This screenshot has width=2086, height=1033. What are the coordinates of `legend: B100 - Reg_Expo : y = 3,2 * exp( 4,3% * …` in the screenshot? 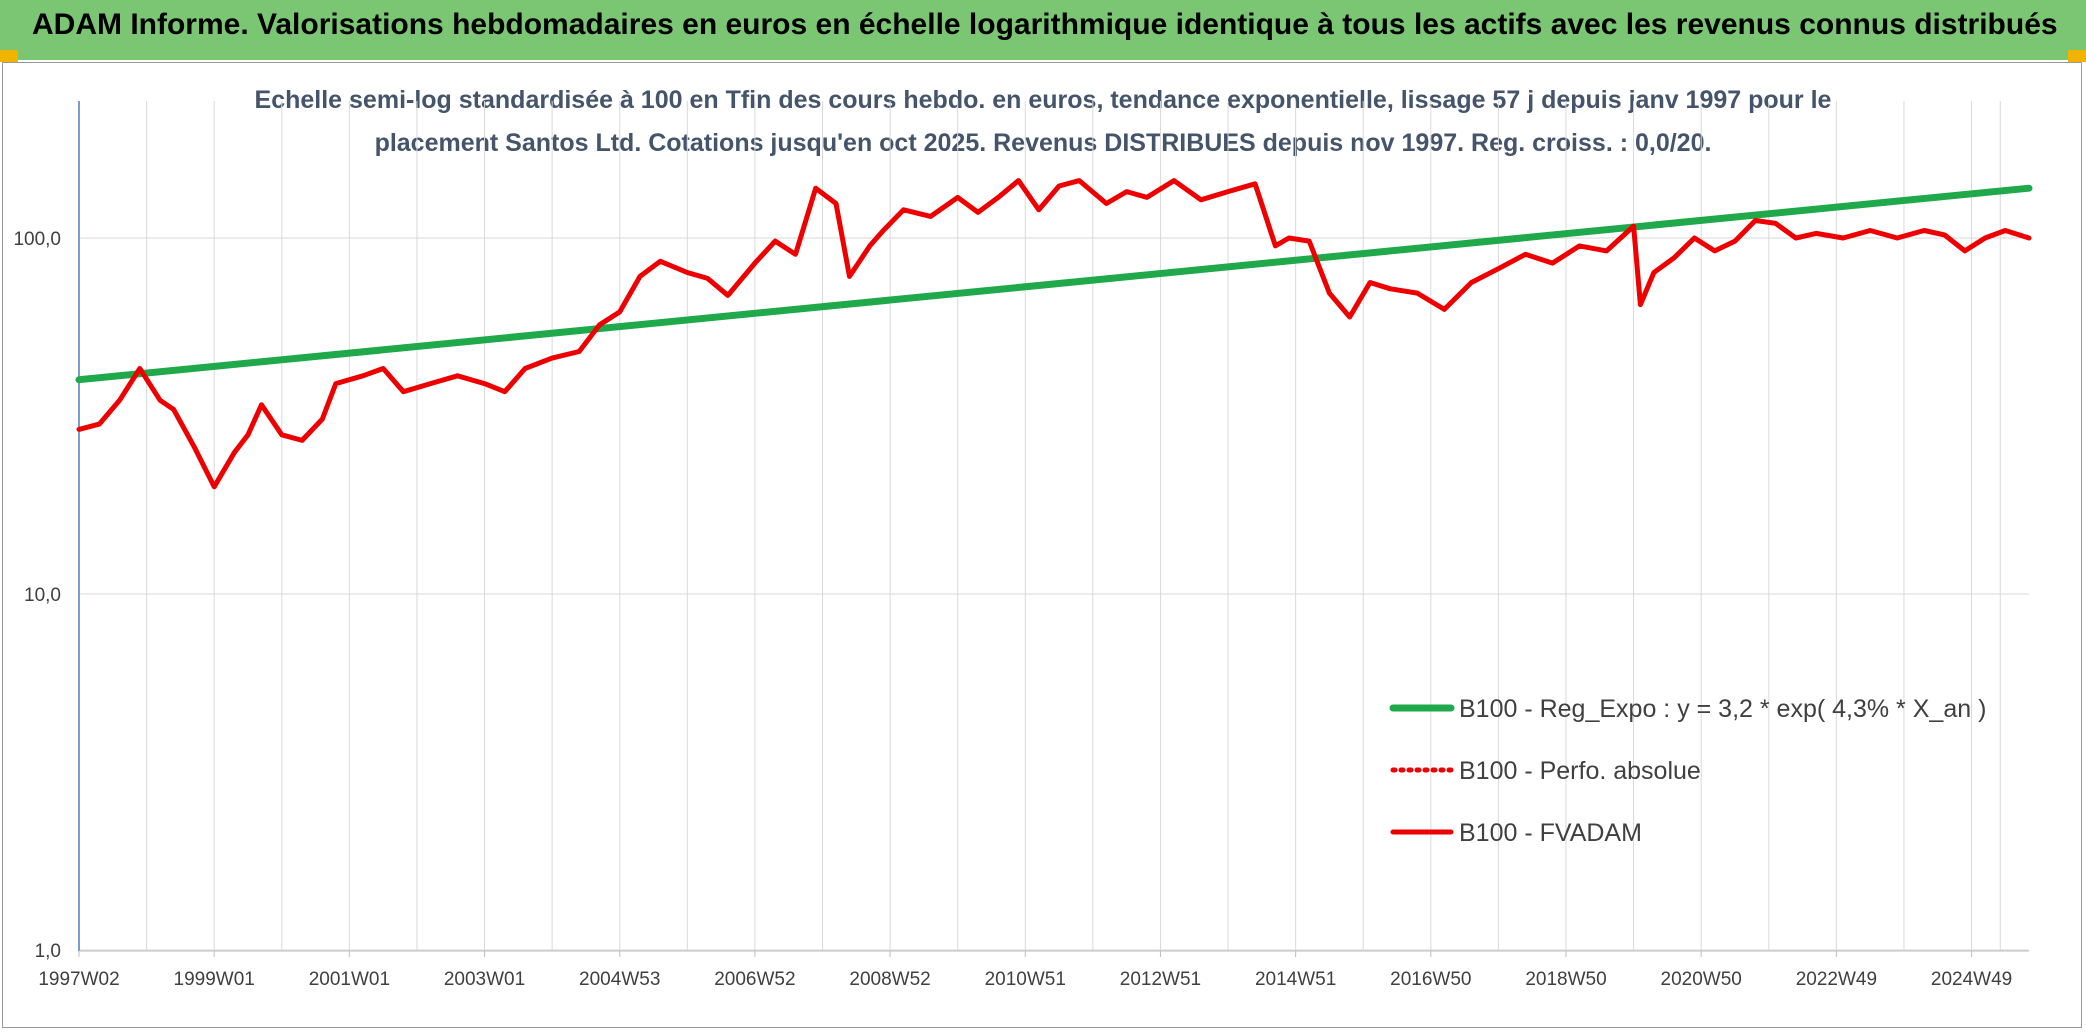 It's located at (1687, 771).